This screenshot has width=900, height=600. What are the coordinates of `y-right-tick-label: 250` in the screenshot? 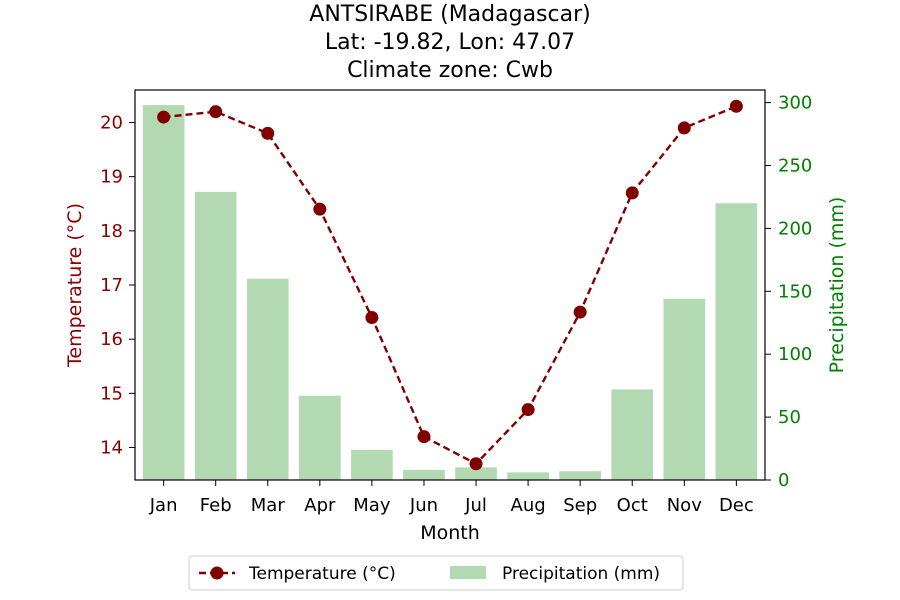 It's located at (795, 165).